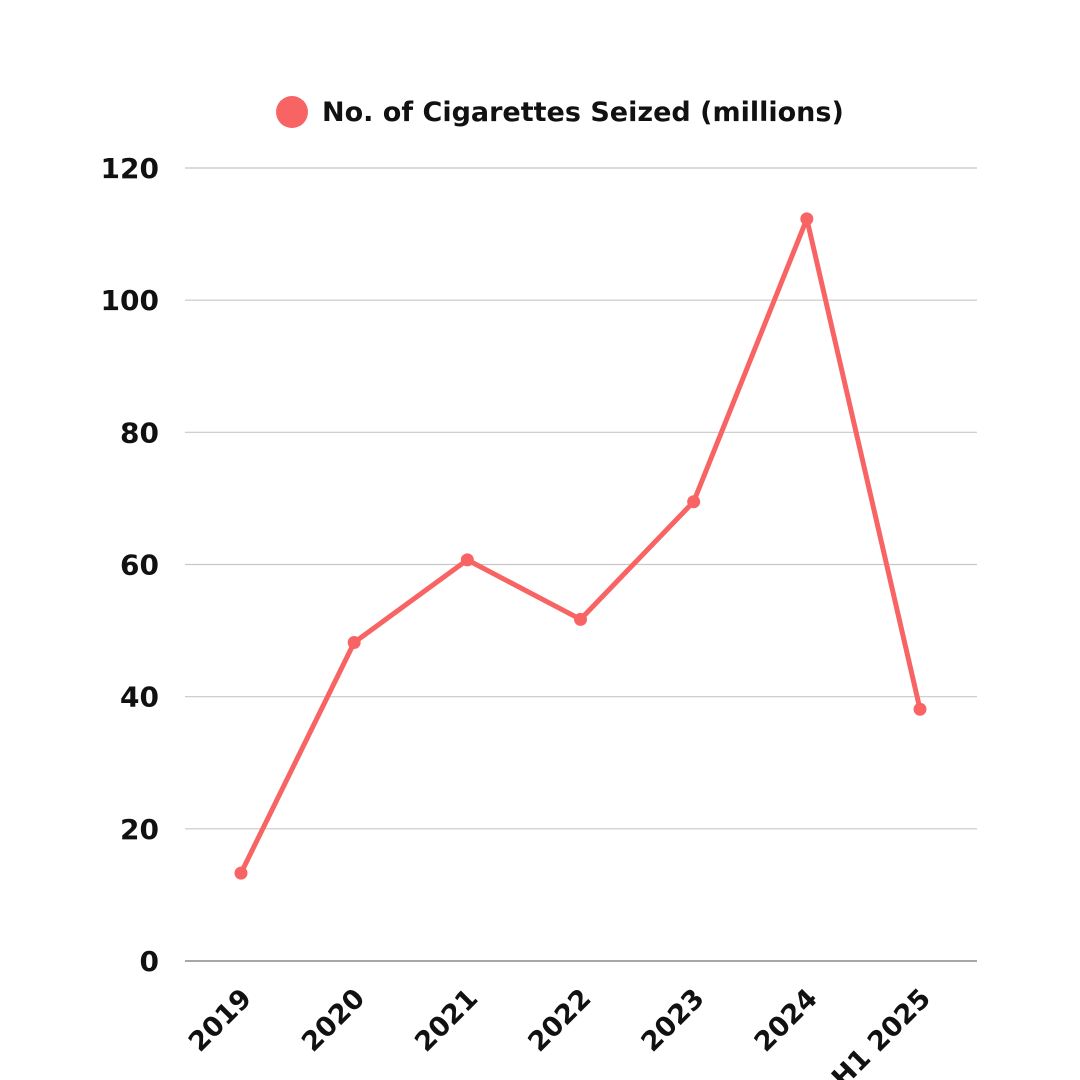 The width and height of the screenshot is (1080, 1080). I want to click on x-tick-label: 2021, so click(446, 1020).